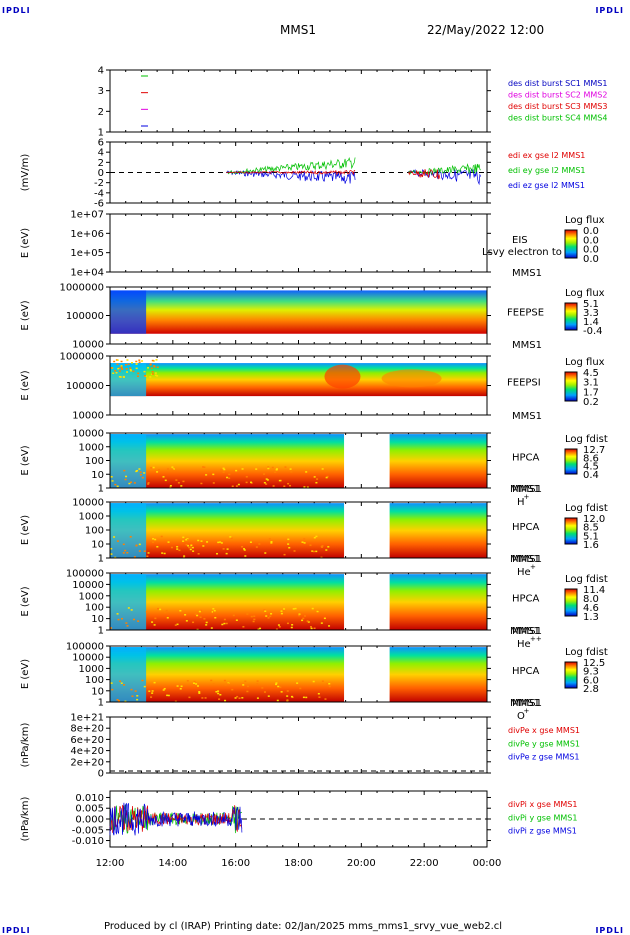 This screenshot has height=935, width=630. I want to click on x-tick-label: 22:00, so click(424, 863).